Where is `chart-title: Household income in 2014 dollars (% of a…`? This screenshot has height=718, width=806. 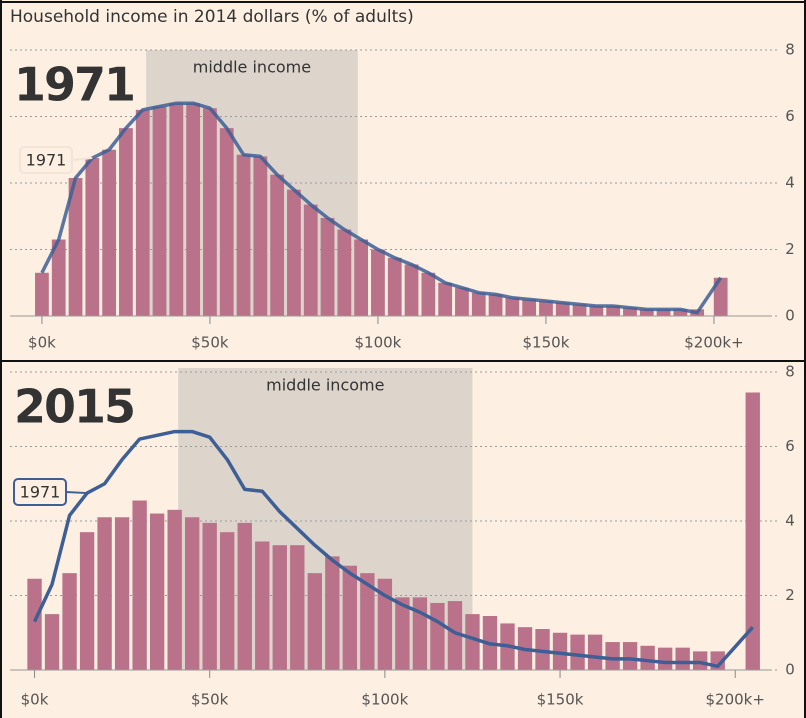 chart-title: Household income in 2014 dollars (% of a… is located at coordinates (212, 17).